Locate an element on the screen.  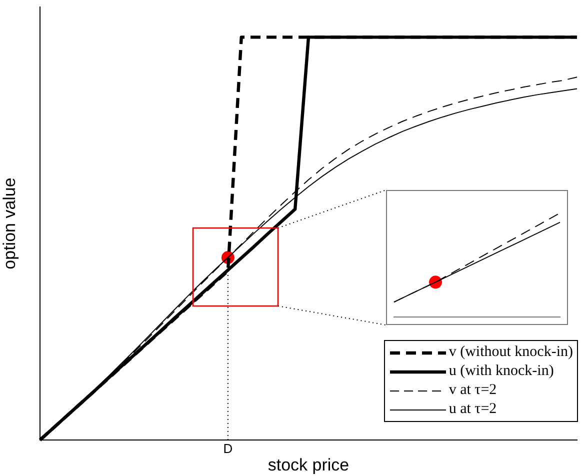
legend-label: v (without knock-in) is located at coordinates (510, 352).